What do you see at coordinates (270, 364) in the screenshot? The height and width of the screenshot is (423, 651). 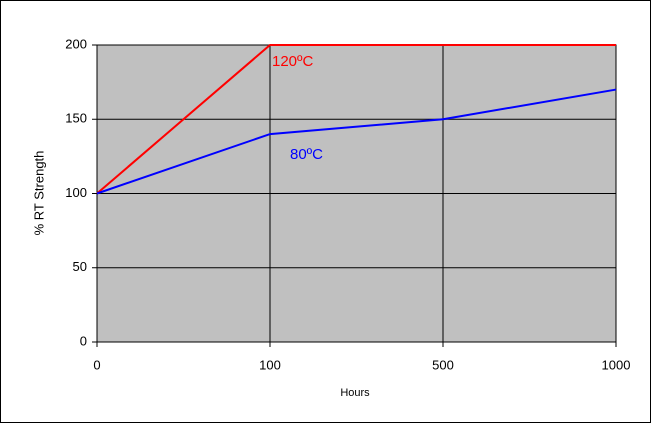 I see `x-tick-label: 100` at bounding box center [270, 364].